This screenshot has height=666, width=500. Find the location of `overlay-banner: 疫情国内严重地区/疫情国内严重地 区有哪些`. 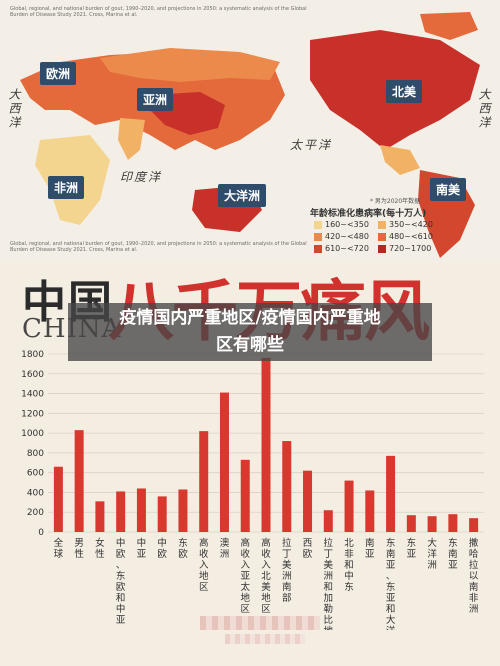

overlay-banner: 疫情国内严重地区/疫情国内严重地 区有哪些 is located at coordinates (250, 332).